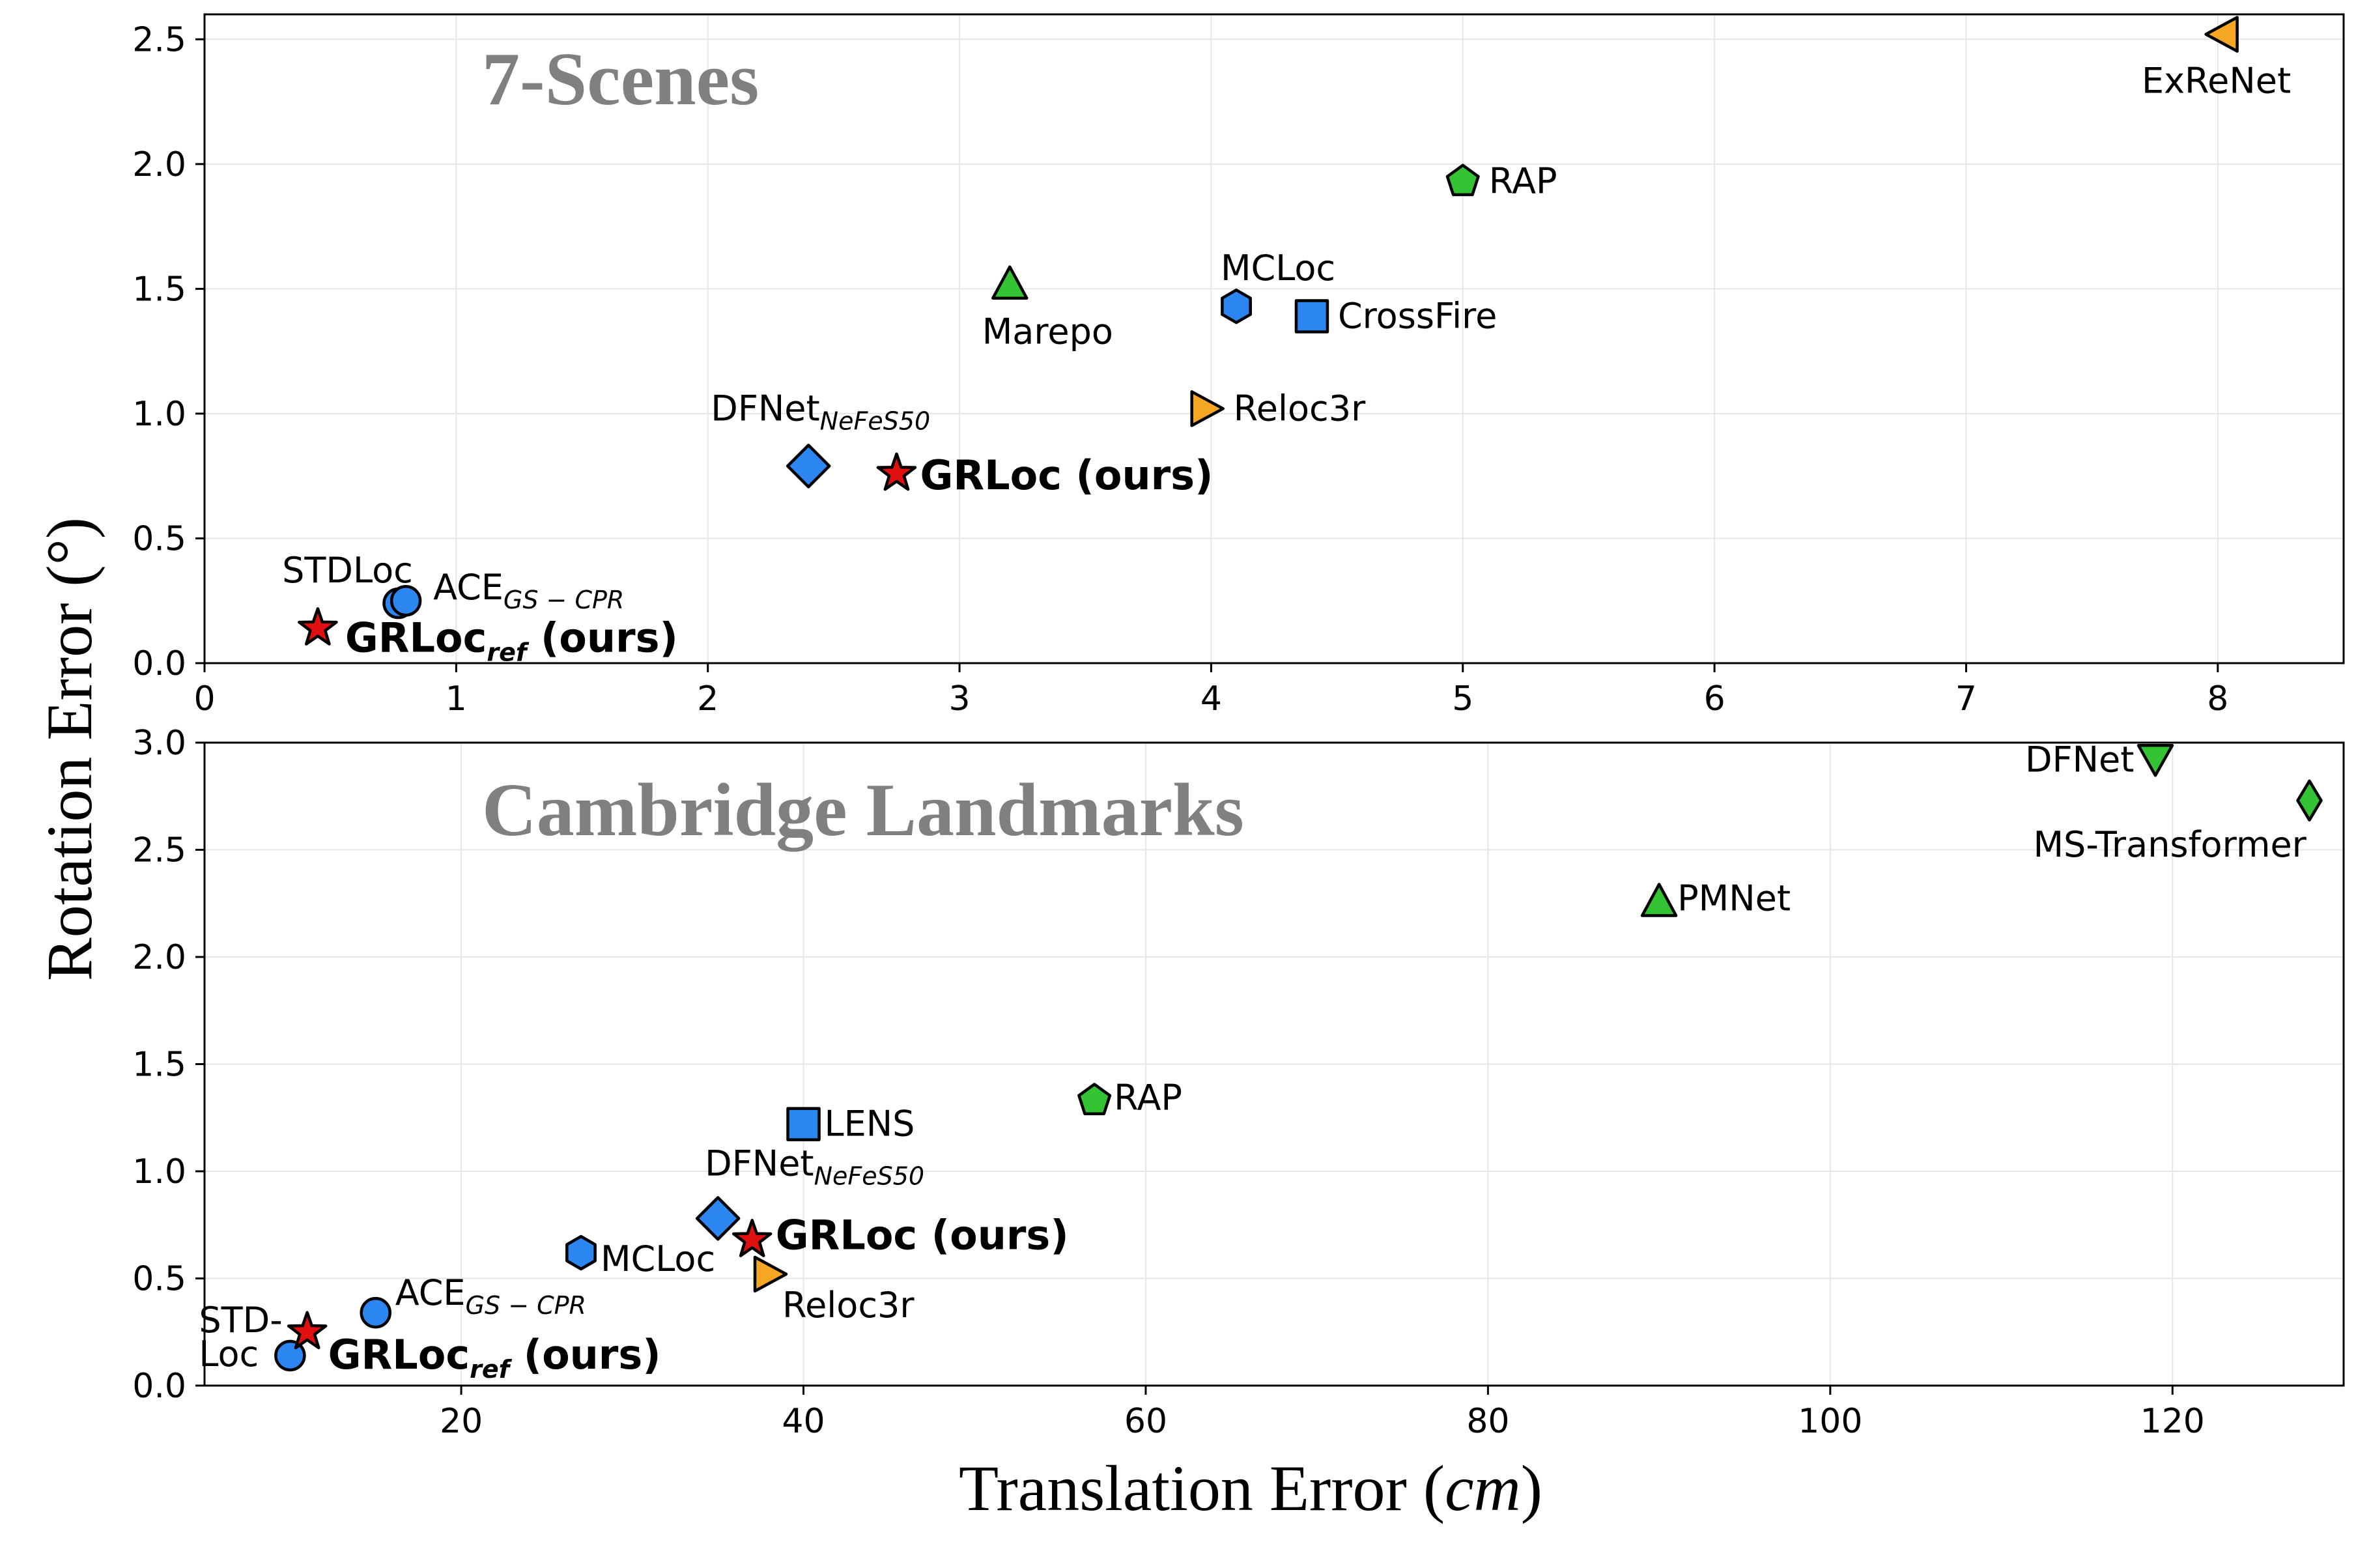 The width and height of the screenshot is (2356, 1568). What do you see at coordinates (229, 1354) in the screenshot?
I see `point-label-text: Loc` at bounding box center [229, 1354].